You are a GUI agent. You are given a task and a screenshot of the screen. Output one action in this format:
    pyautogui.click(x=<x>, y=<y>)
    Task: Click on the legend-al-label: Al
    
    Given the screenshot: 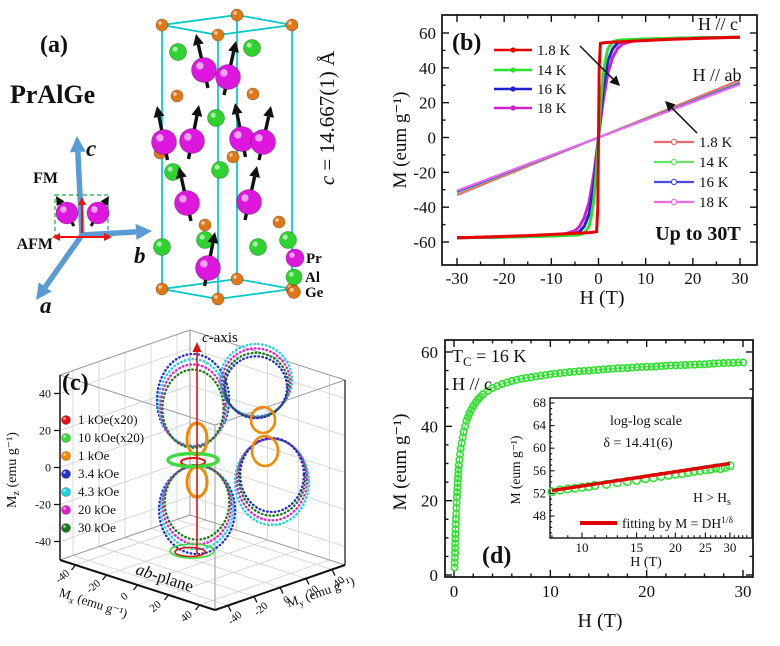 What is the action you would take?
    pyautogui.click(x=312, y=278)
    